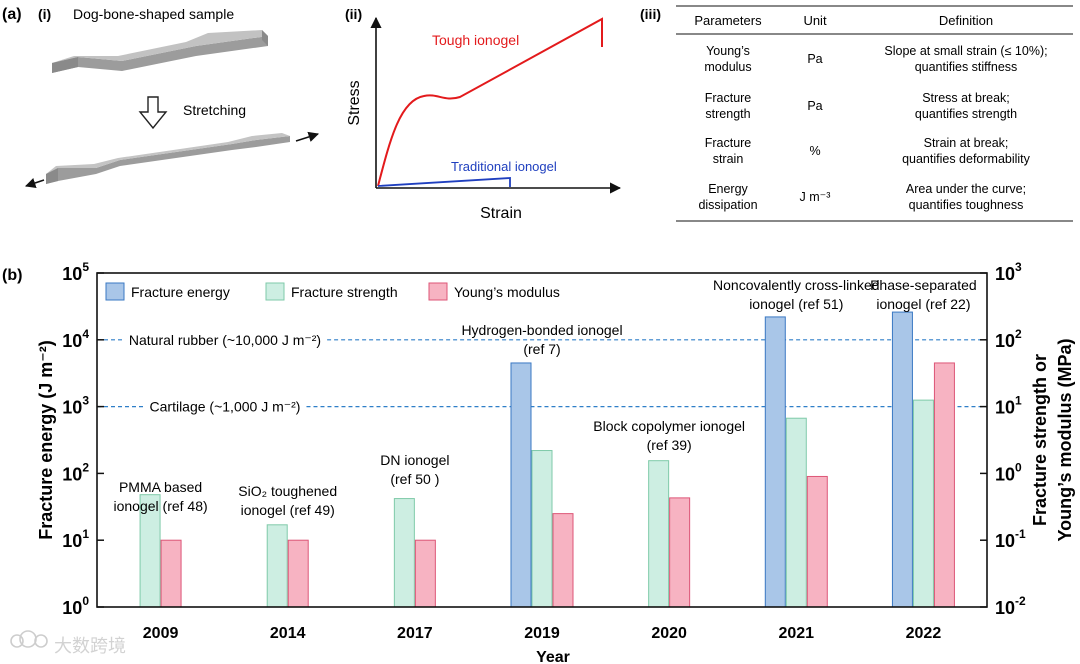 The width and height of the screenshot is (1080, 664). I want to click on row-def-line1: Slope at small strain (≤ 10%);, so click(965, 51).